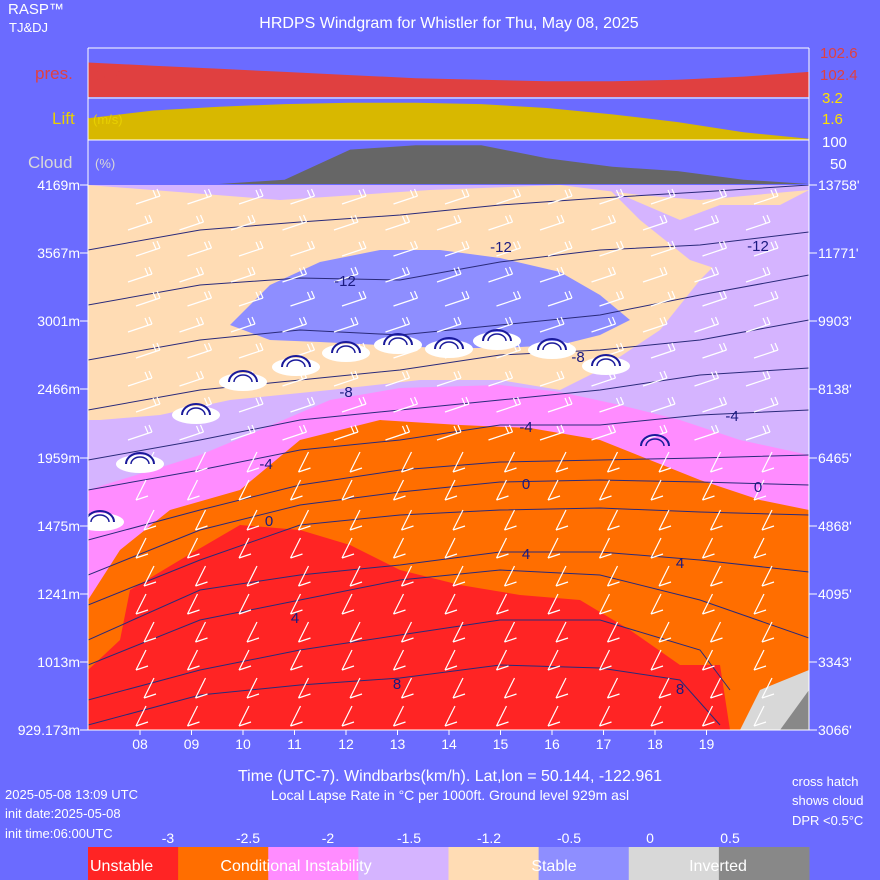 This screenshot has height=880, width=880. I want to click on lapse-band-stable, so click(430, 299).